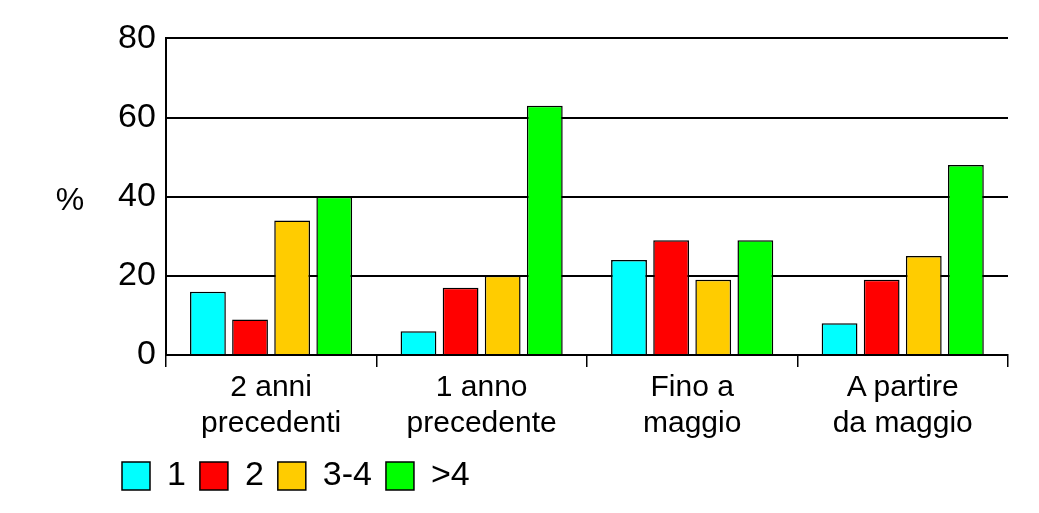 The height and width of the screenshot is (513, 1039). Describe the element at coordinates (136, 273) in the screenshot. I see `y-tick-label: 20` at that location.